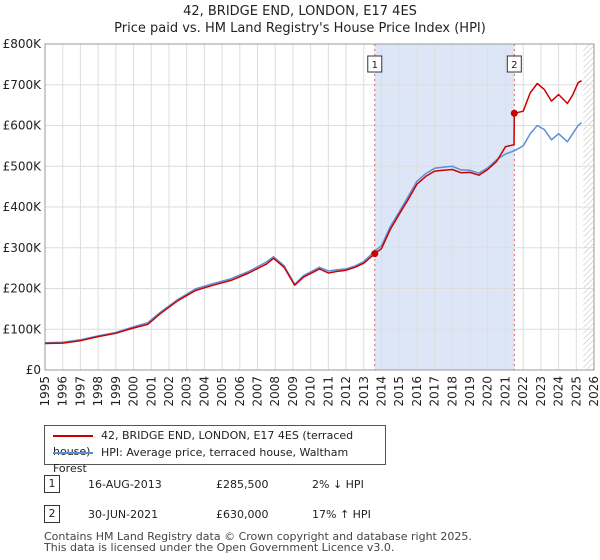 Image resolution: width=600 pixels, height=560 pixels. Describe the element at coordinates (73, 453) in the screenshot. I see `legend-swatch-hpi` at that location.